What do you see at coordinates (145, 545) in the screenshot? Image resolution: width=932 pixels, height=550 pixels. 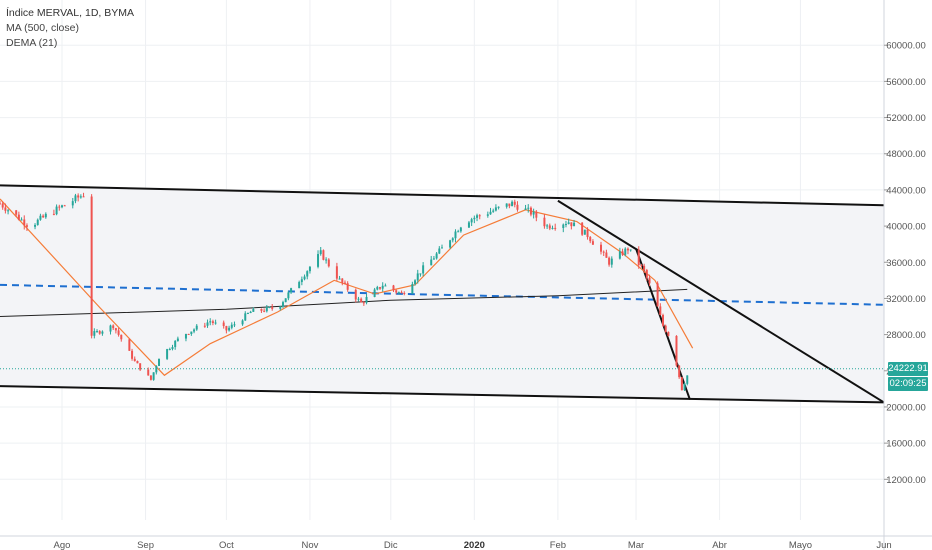 I see `x-tick-label: Sep` at bounding box center [145, 545].